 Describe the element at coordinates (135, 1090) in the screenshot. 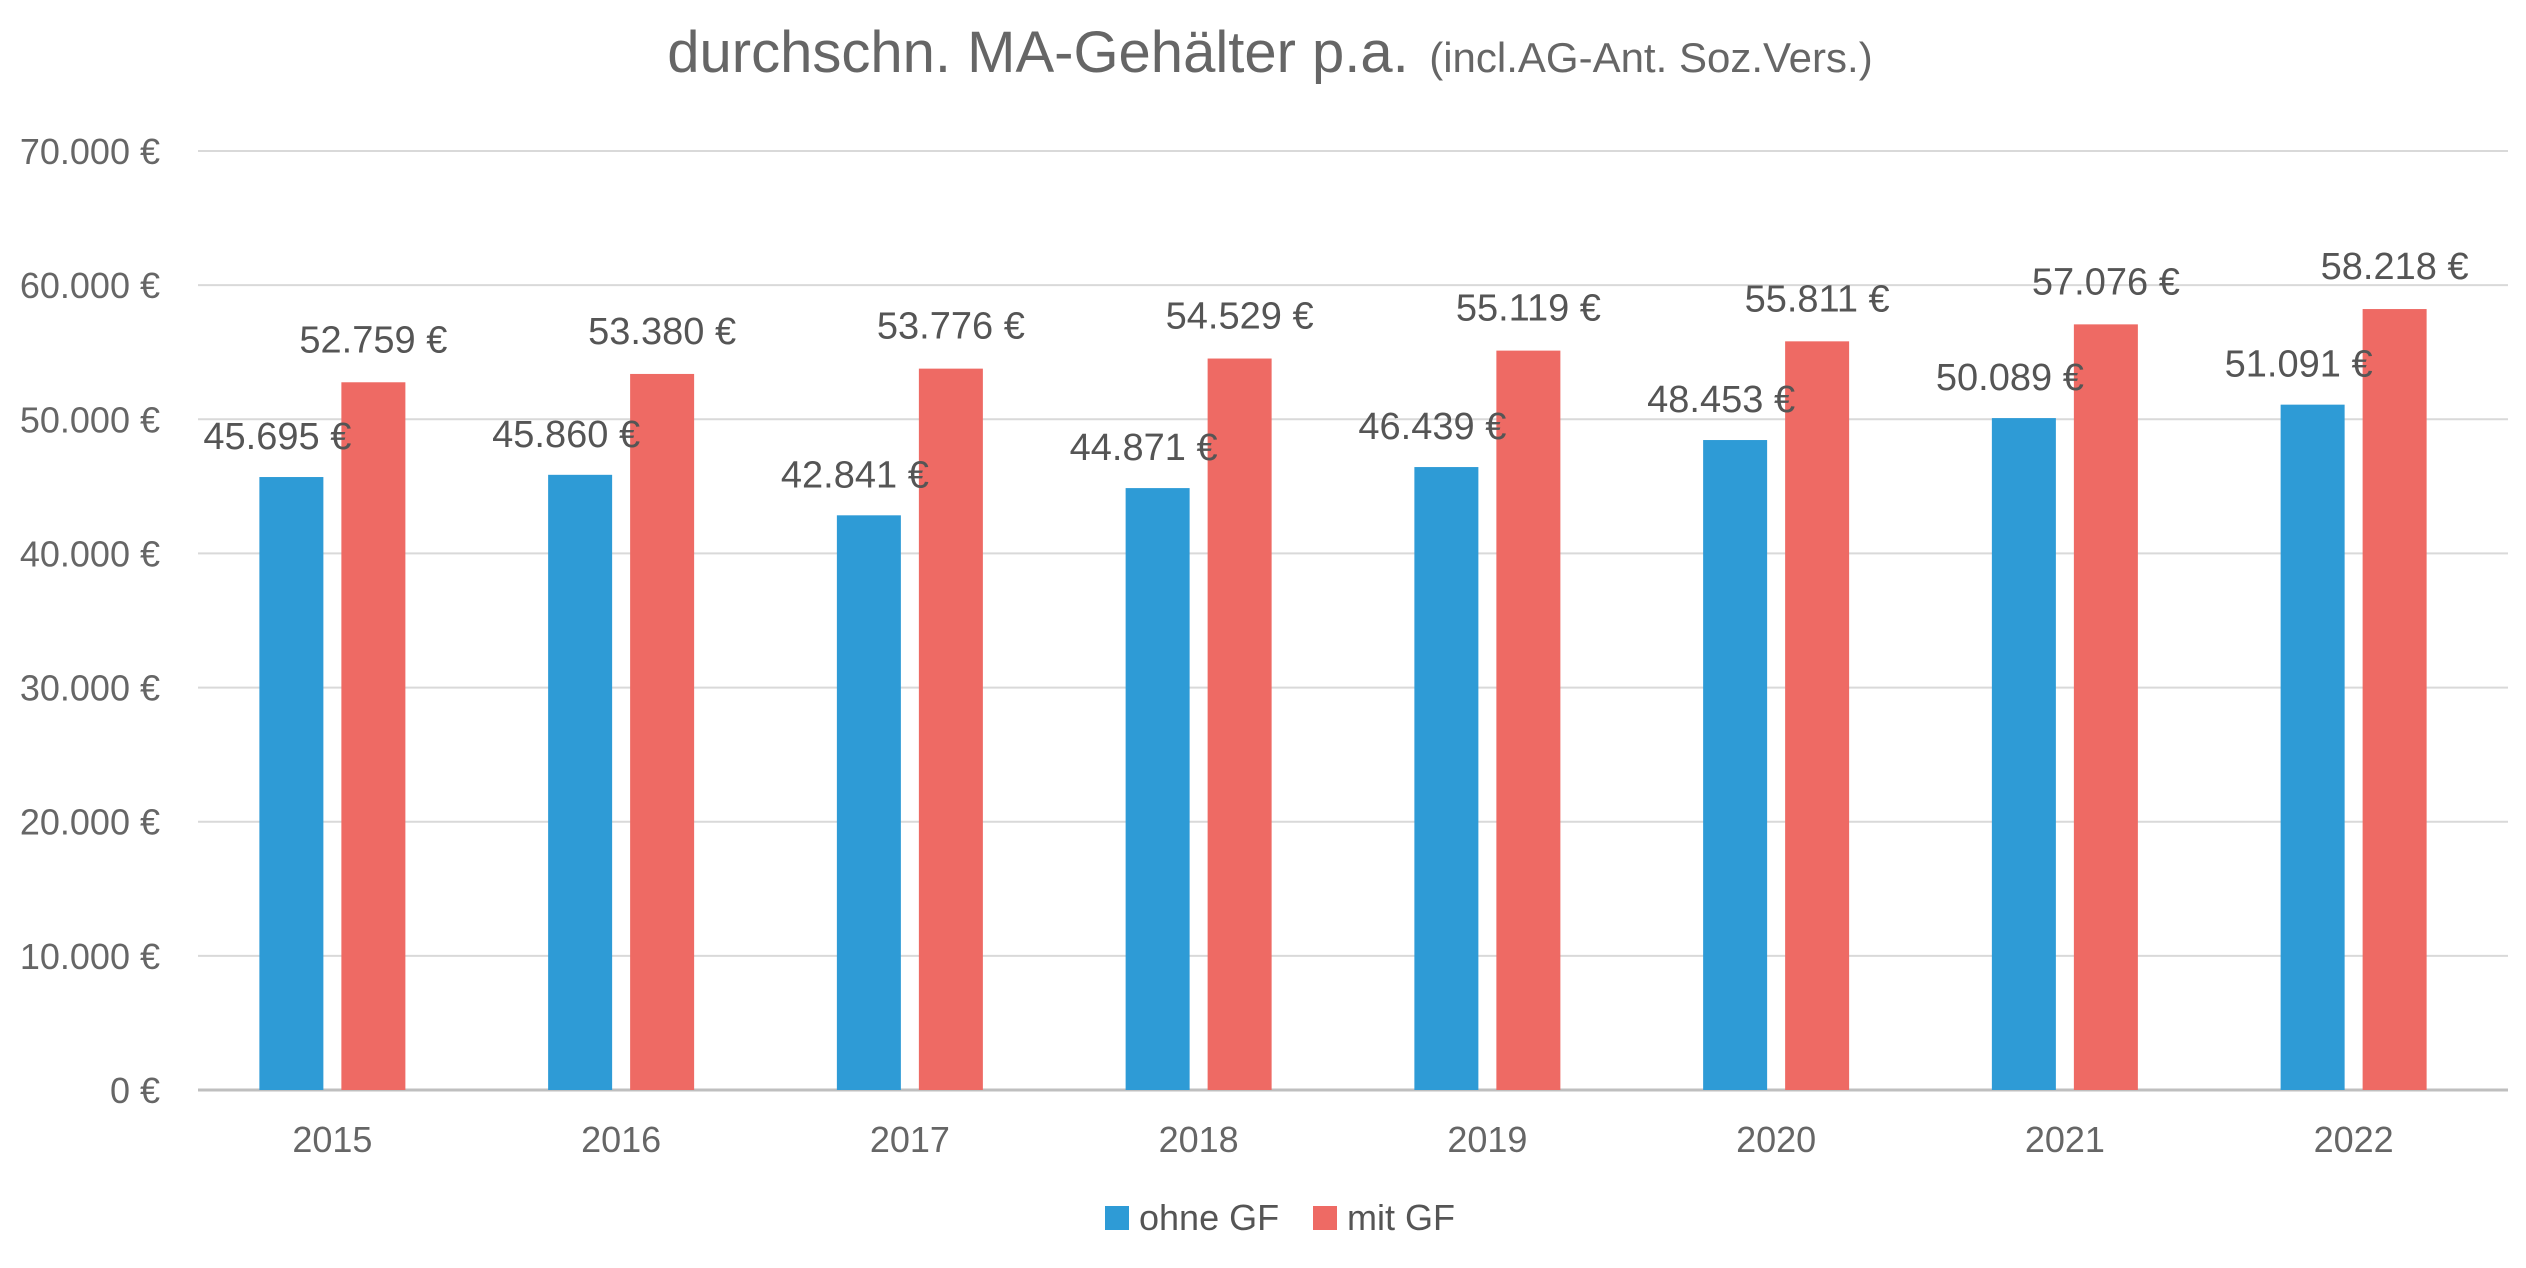

I see `y-tick-label: 0 €` at that location.